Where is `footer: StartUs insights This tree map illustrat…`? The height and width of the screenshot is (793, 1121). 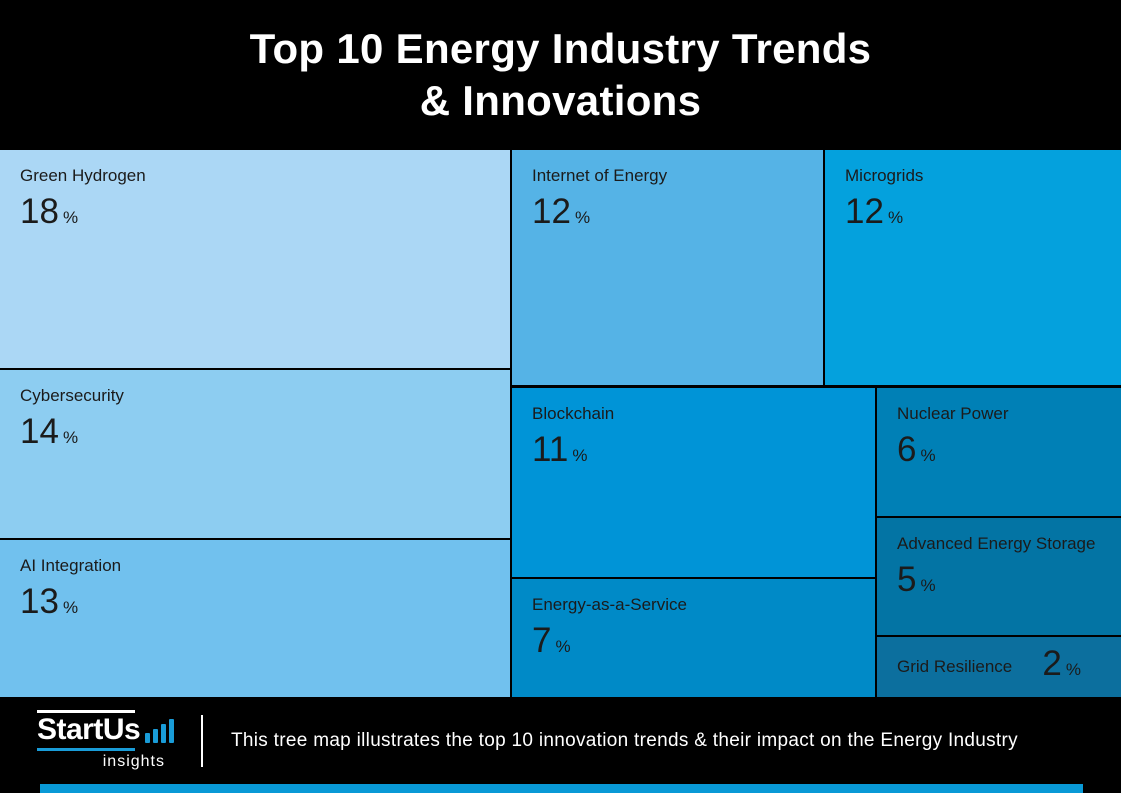
footer: StartUs insights This tree map illustrat… is located at coordinates (560, 740).